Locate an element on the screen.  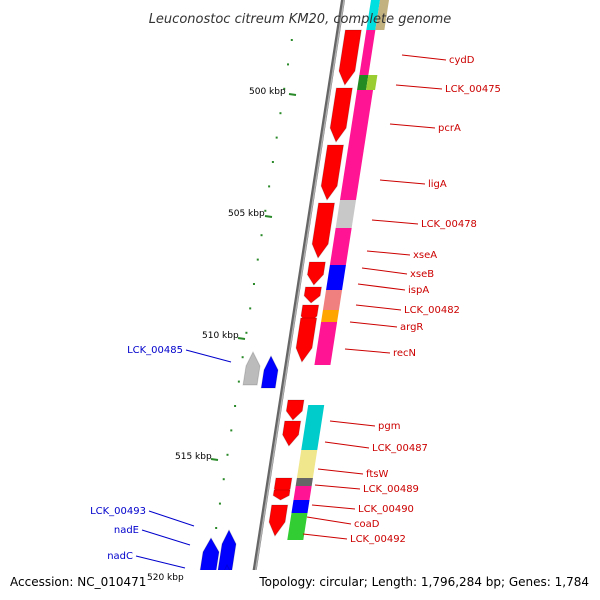
gene-label-lck_00482: LCK_00482 is located at coordinates (432, 310).